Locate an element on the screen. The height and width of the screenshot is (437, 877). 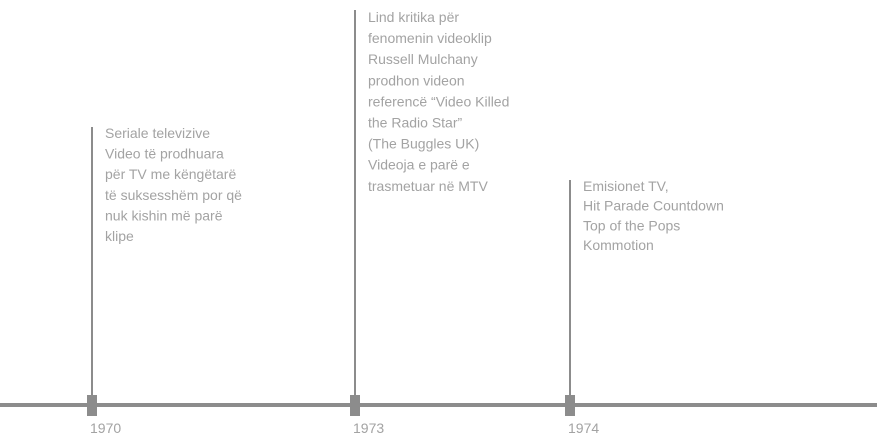
event-text: prodhon videon is located at coordinates (416, 80).